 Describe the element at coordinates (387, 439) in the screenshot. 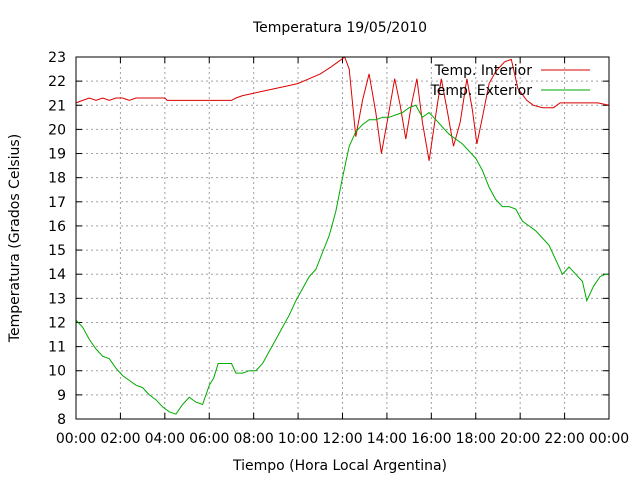

I see `x-tick-label: 14:00` at that location.